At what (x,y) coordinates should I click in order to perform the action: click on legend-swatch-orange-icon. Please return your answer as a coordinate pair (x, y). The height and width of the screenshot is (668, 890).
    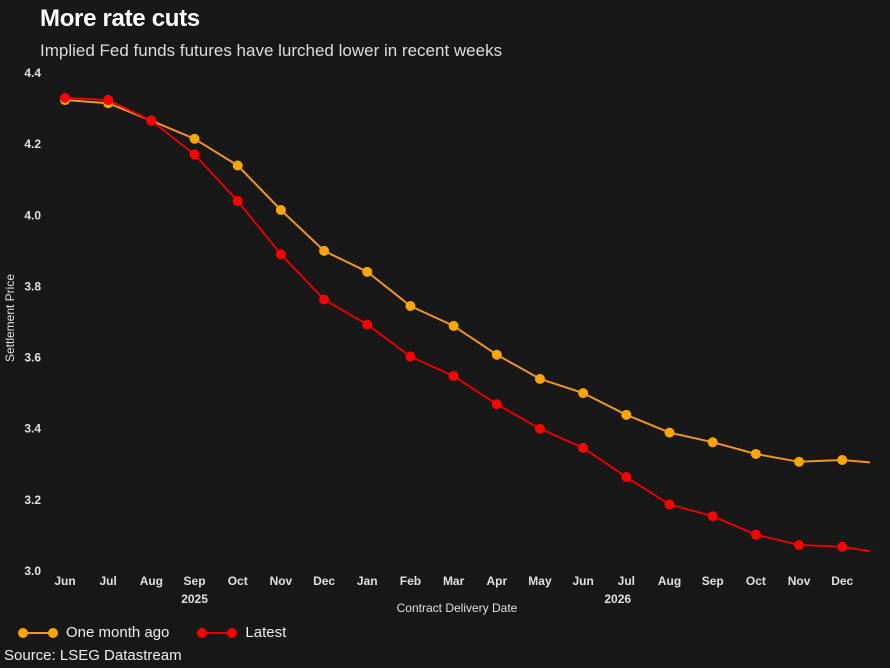
    Looking at the image, I should click on (38, 632).